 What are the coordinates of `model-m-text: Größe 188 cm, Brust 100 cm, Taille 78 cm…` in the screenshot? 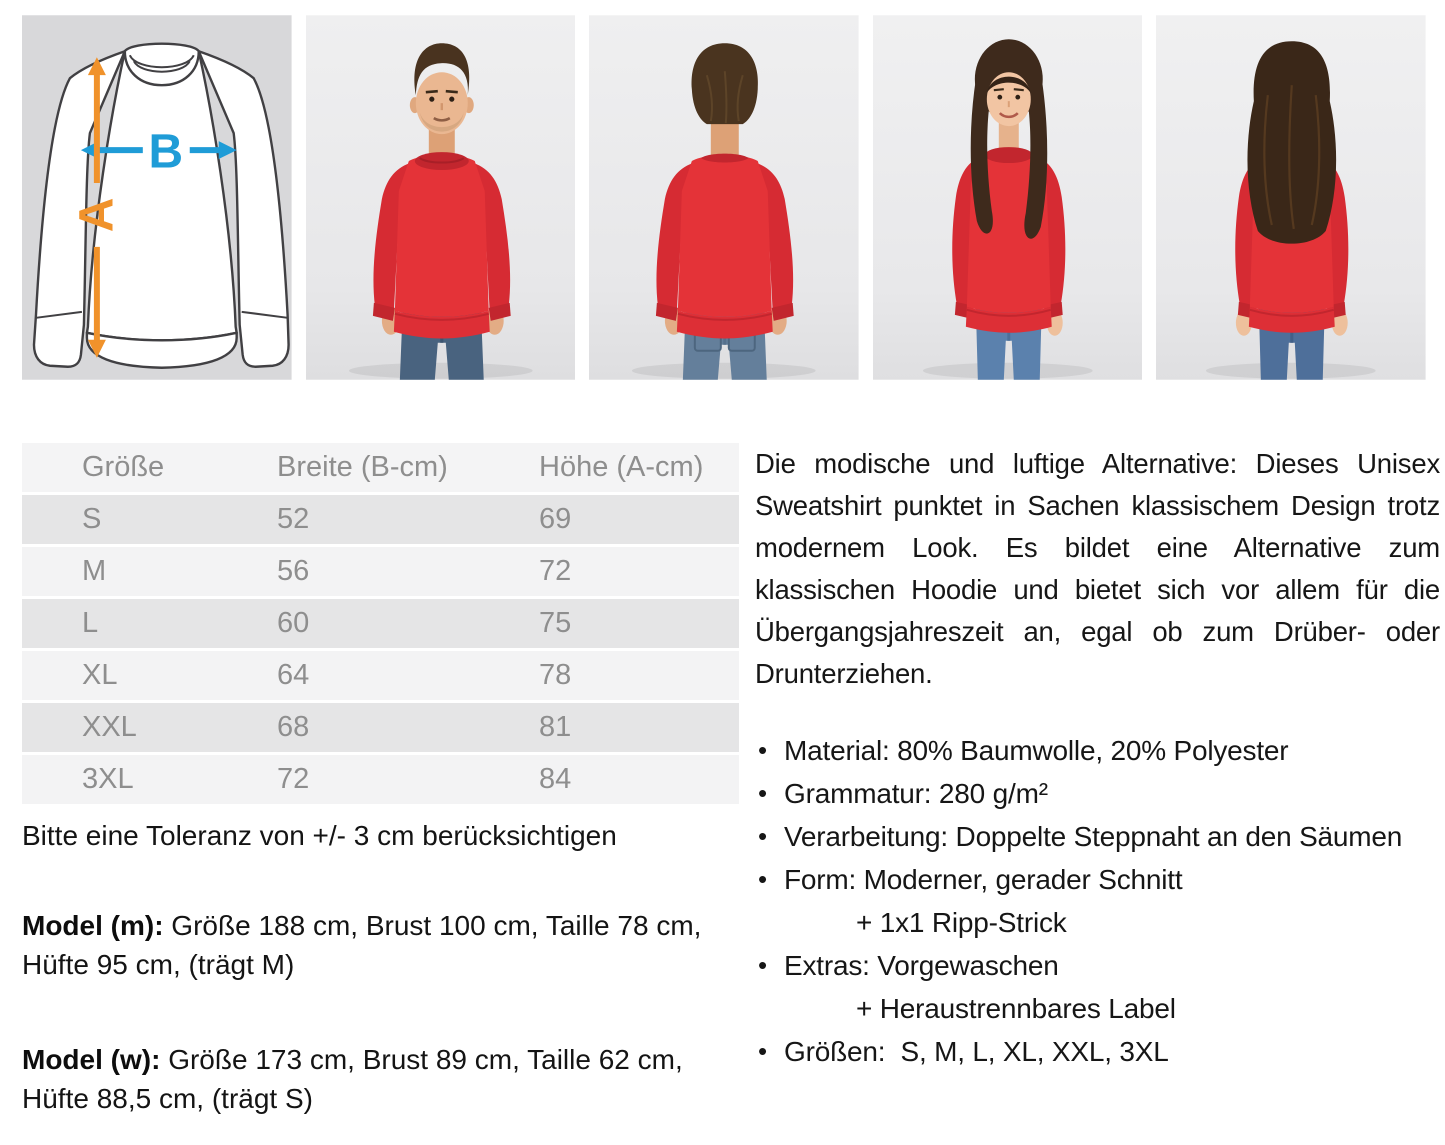 It's located at (366, 945).